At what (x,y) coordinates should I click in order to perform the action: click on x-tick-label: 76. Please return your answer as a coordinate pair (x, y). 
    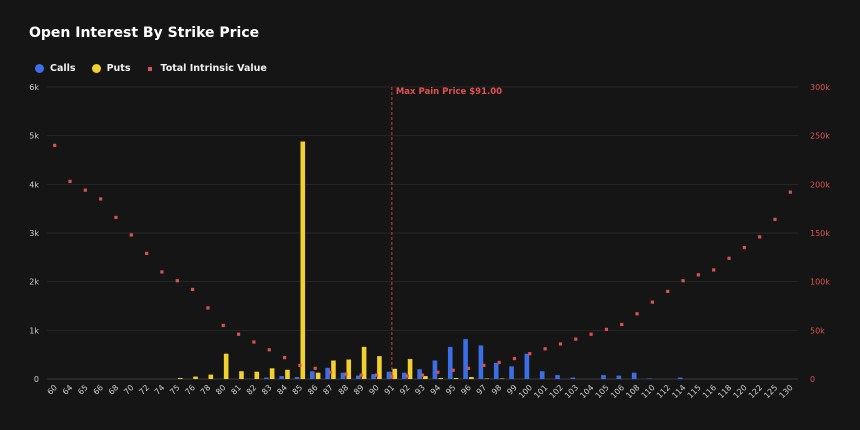
    Looking at the image, I should click on (190, 390).